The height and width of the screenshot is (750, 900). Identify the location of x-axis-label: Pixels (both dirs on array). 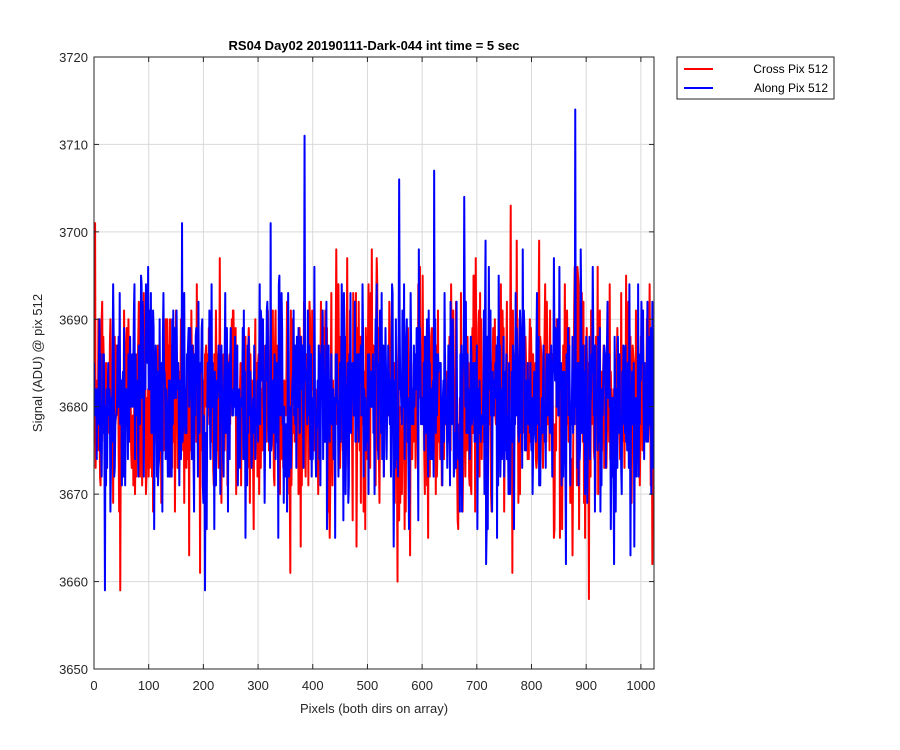
(374, 708).